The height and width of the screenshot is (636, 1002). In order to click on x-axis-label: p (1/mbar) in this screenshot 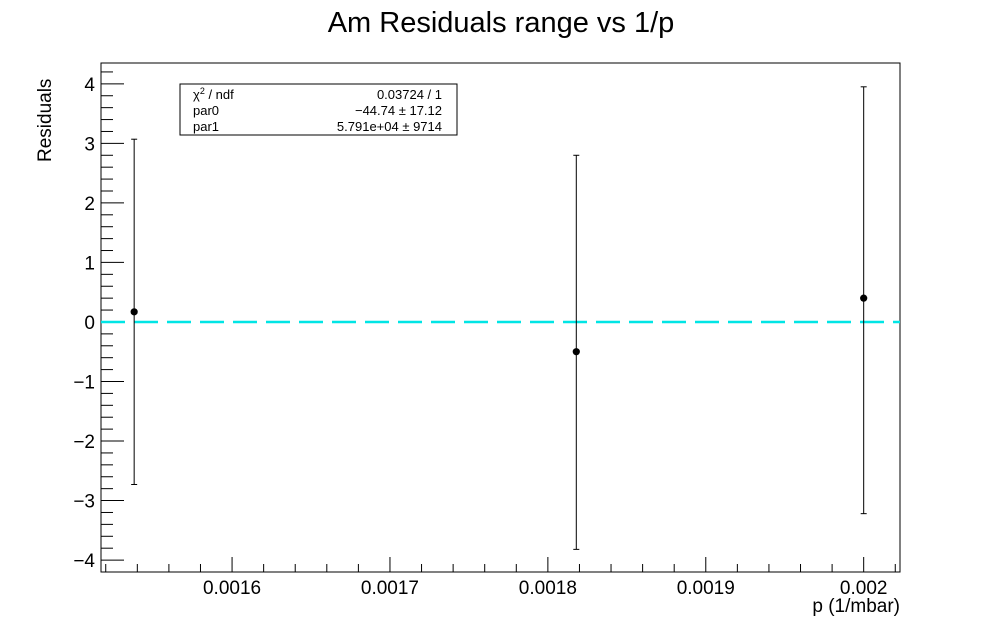, I will do `click(856, 606)`.